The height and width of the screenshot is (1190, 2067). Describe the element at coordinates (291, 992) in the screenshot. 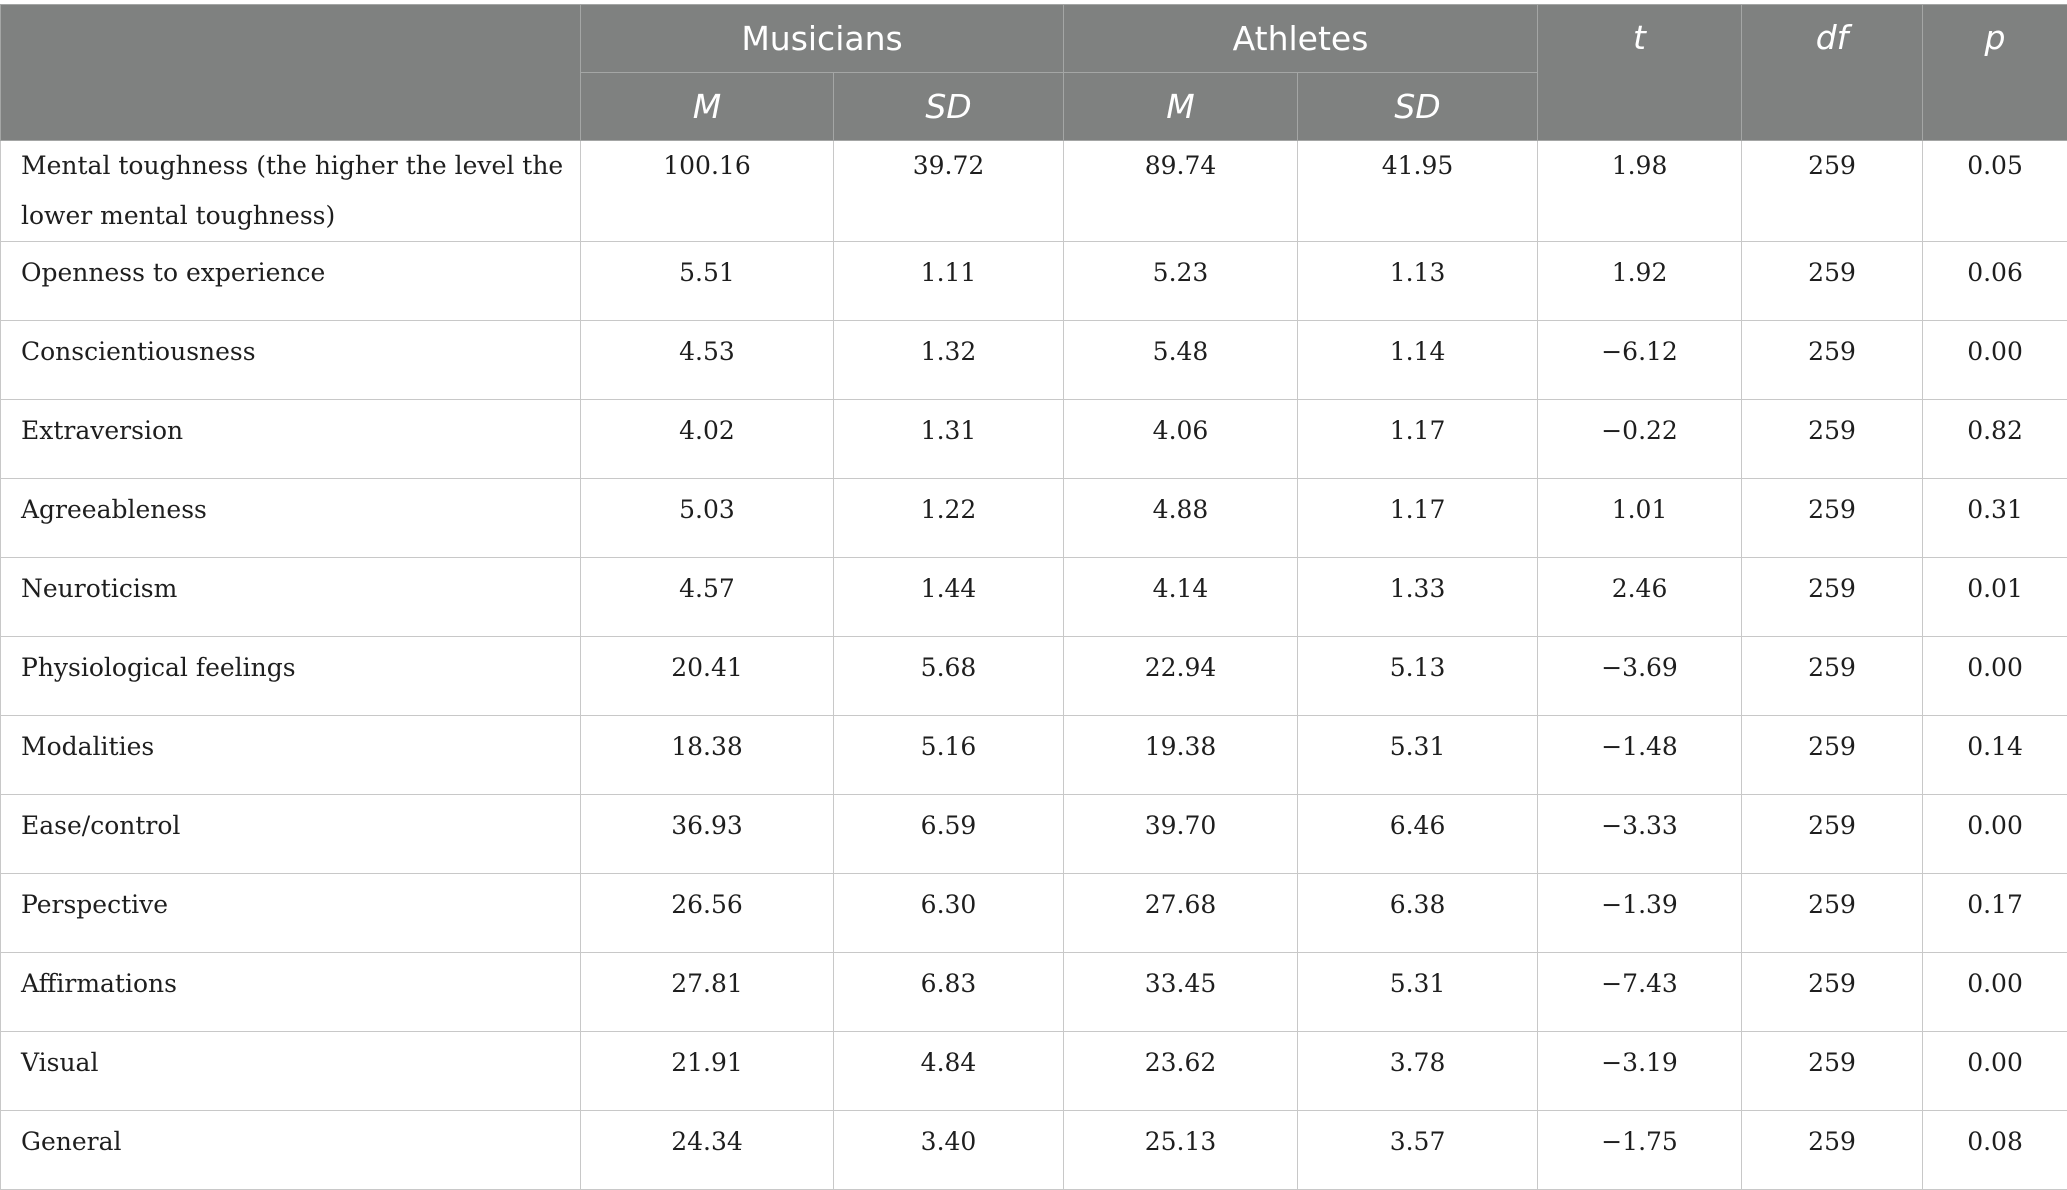

I see `row-label: Affirmations` at that location.